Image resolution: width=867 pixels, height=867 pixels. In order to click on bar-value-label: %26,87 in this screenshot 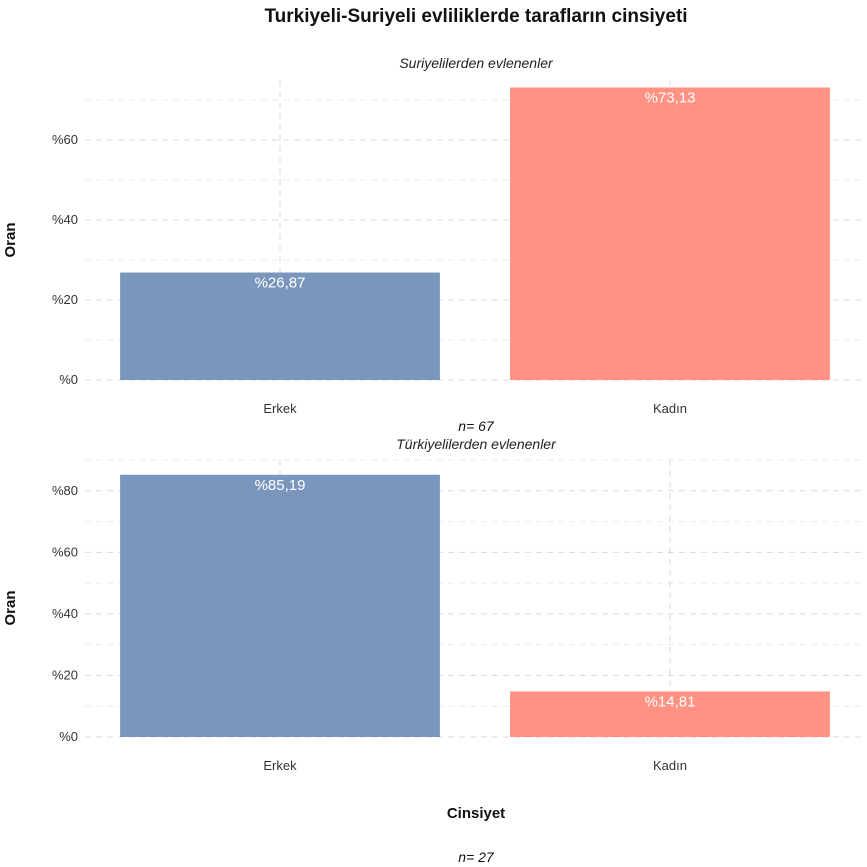, I will do `click(280, 283)`.